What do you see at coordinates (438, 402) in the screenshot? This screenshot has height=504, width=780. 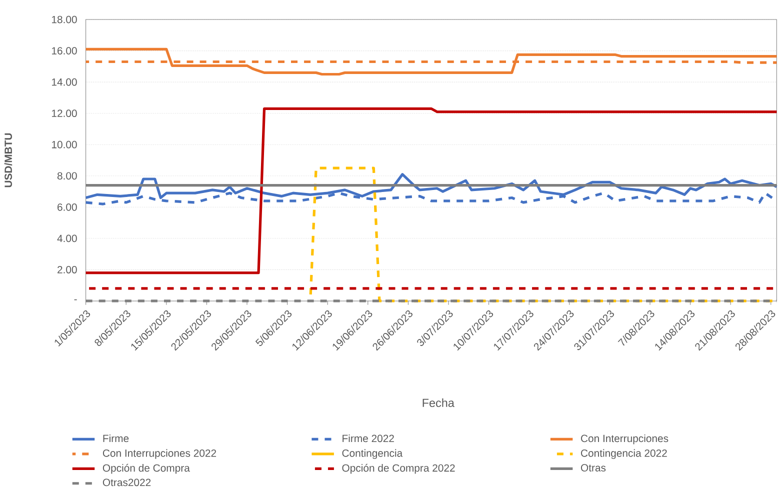 I see `x-axis-title: Fecha` at bounding box center [438, 402].